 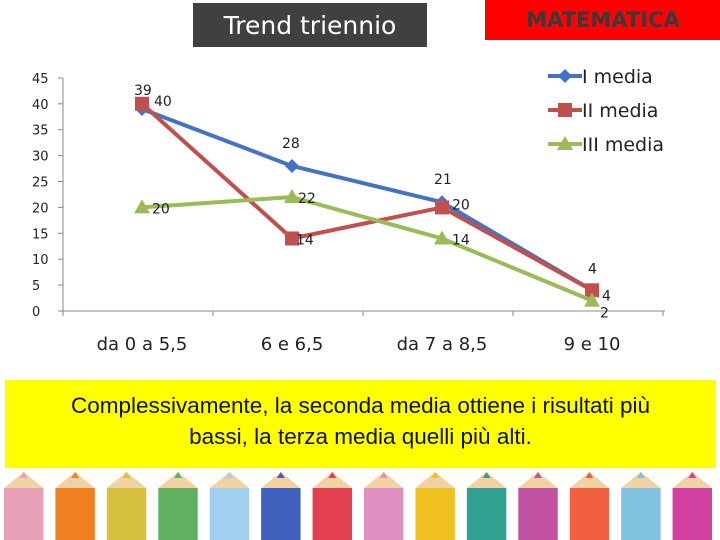 I want to click on y-tick-label: 45, so click(x=40, y=79).